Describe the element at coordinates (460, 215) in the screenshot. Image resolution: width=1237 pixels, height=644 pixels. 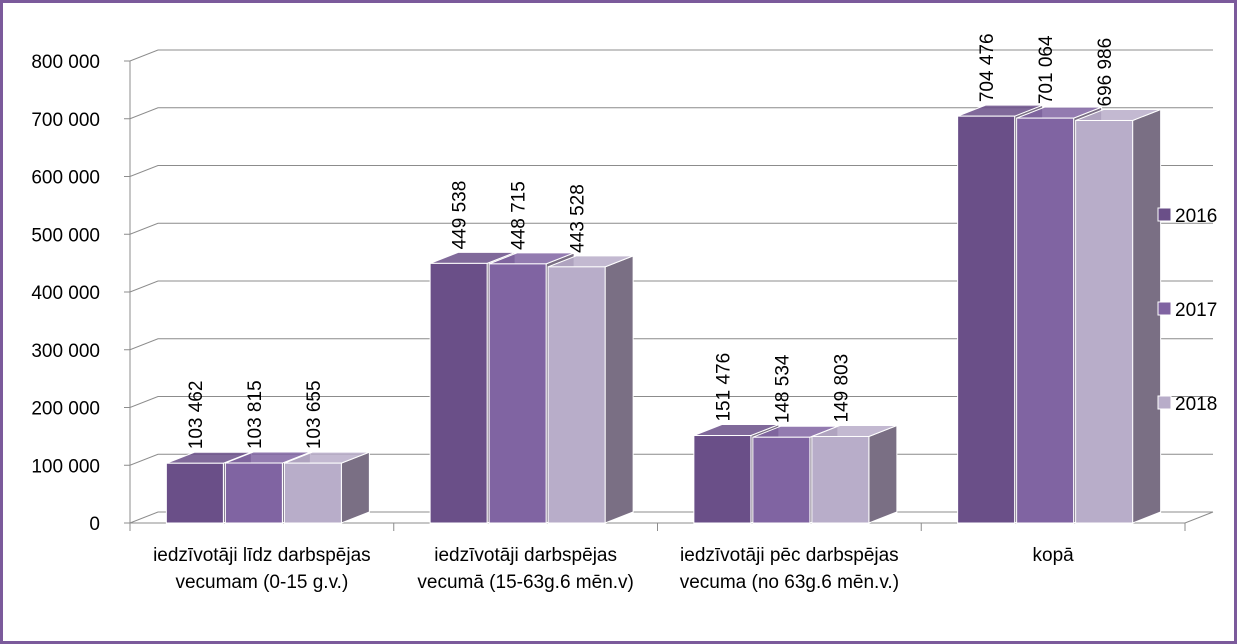
I see `data-label: 449 538` at that location.